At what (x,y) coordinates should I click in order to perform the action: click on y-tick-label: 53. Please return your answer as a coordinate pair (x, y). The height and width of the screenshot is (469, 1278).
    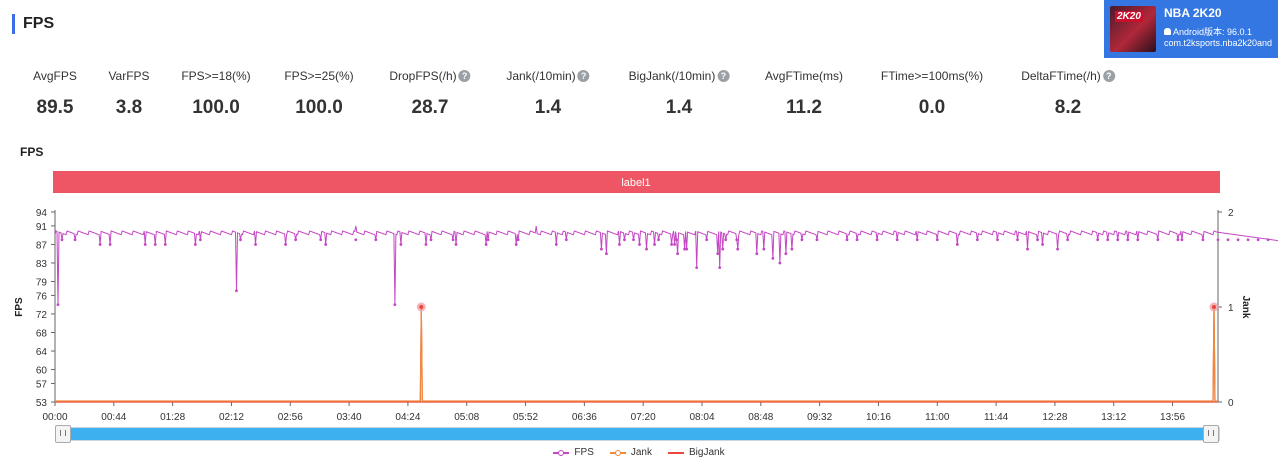
    Looking at the image, I should click on (42, 403).